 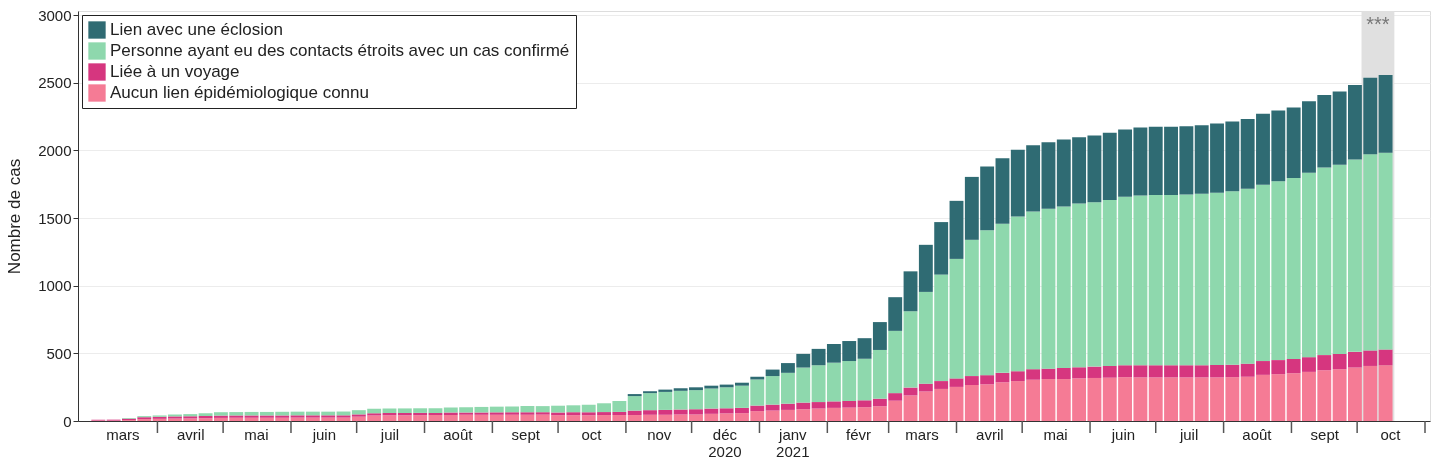 What do you see at coordinates (1378, 24) in the screenshot?
I see `band-label: ***` at bounding box center [1378, 24].